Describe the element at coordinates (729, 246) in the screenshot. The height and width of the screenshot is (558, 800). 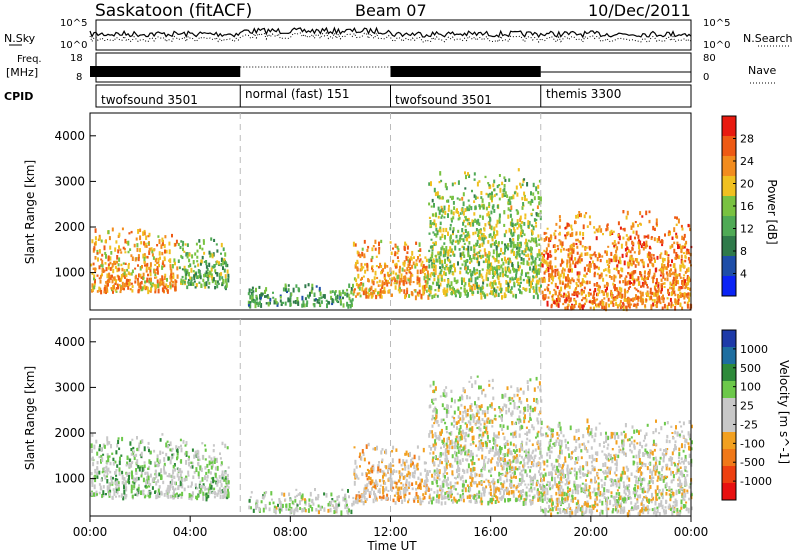
I see `colorbar-segment` at that location.